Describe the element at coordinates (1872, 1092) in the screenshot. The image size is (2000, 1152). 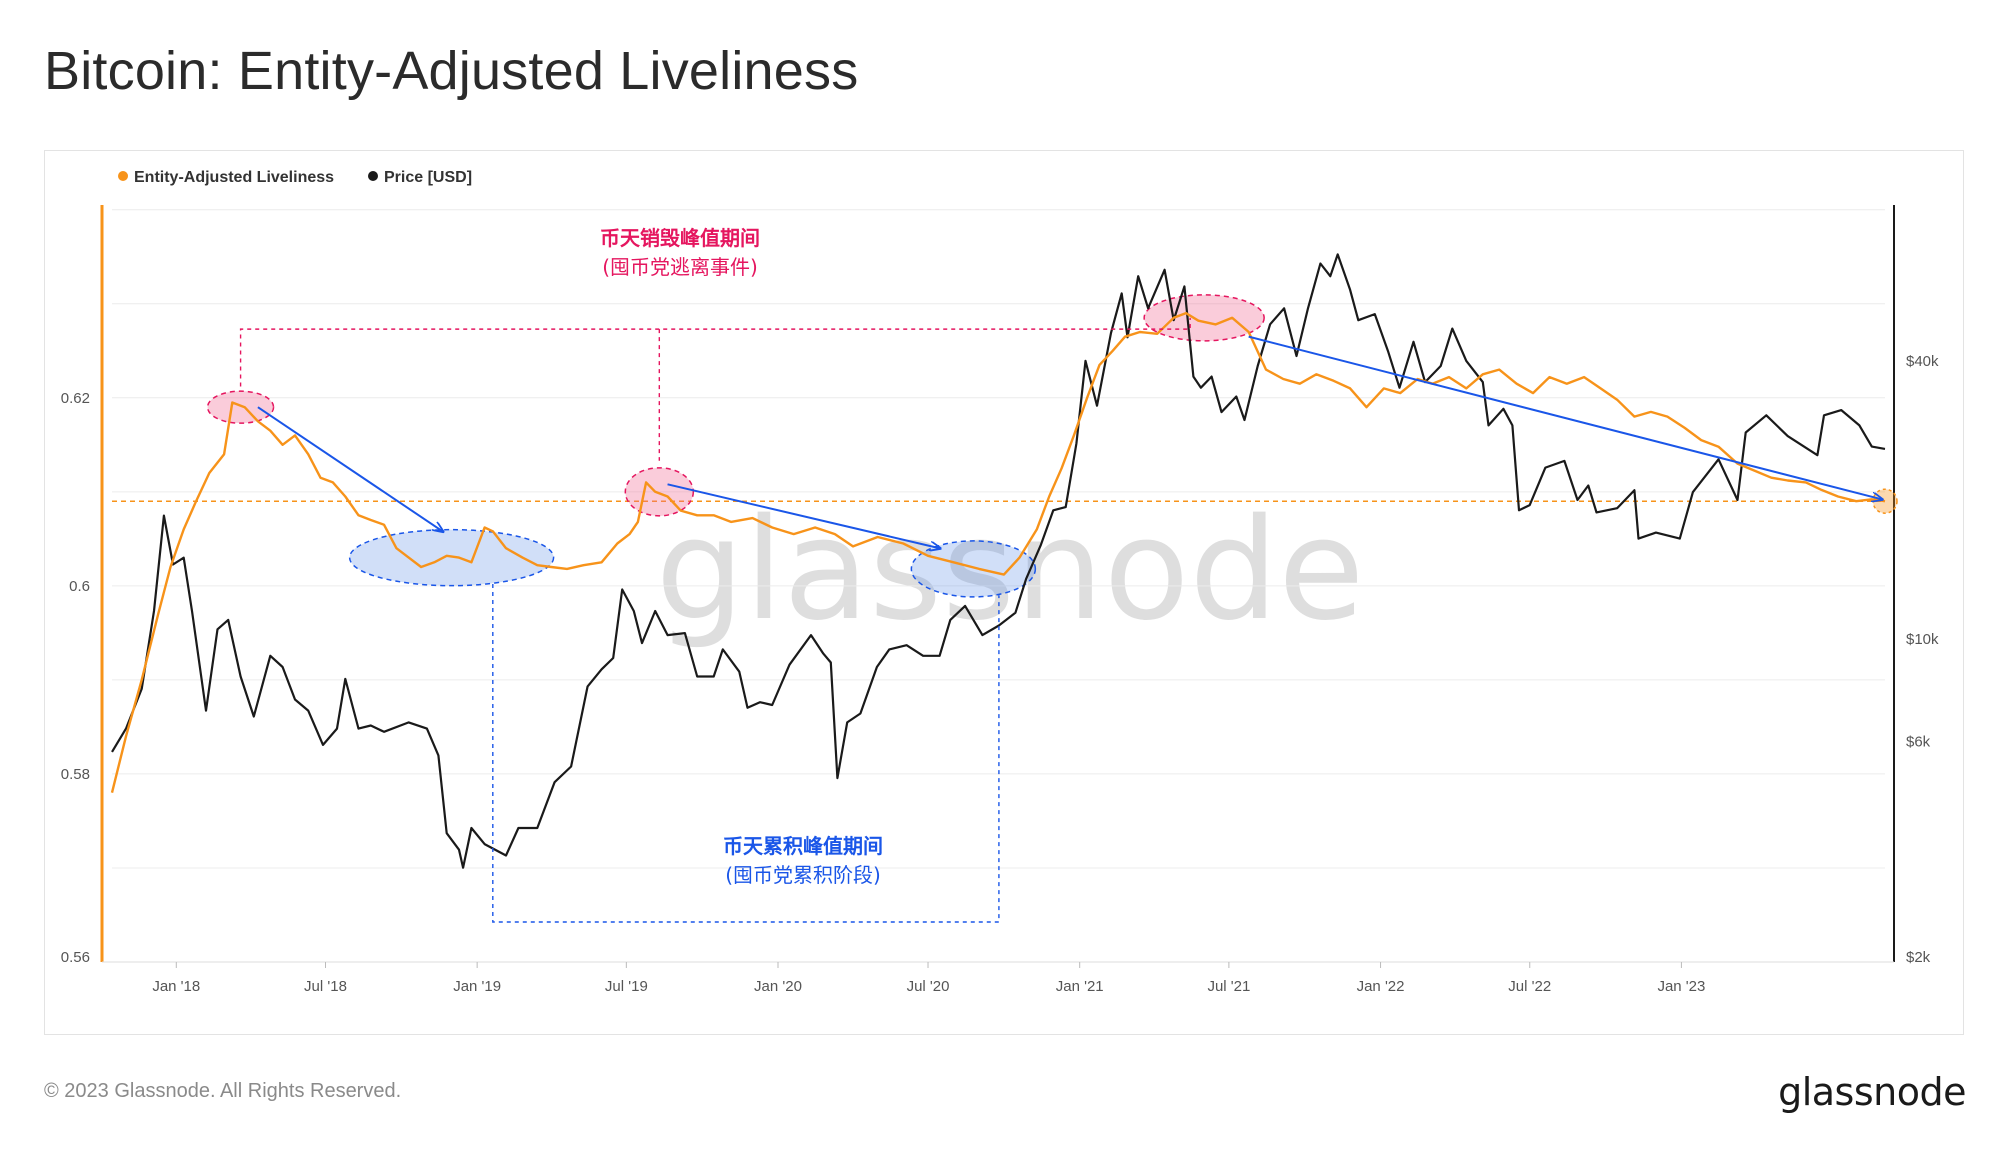
I see `glassnode-logo: glassnode` at that location.